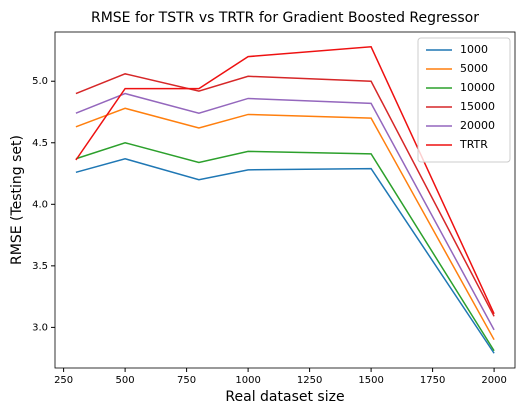  Describe the element at coordinates (473, 144) in the screenshot. I see `legend-label: TRTR` at that location.